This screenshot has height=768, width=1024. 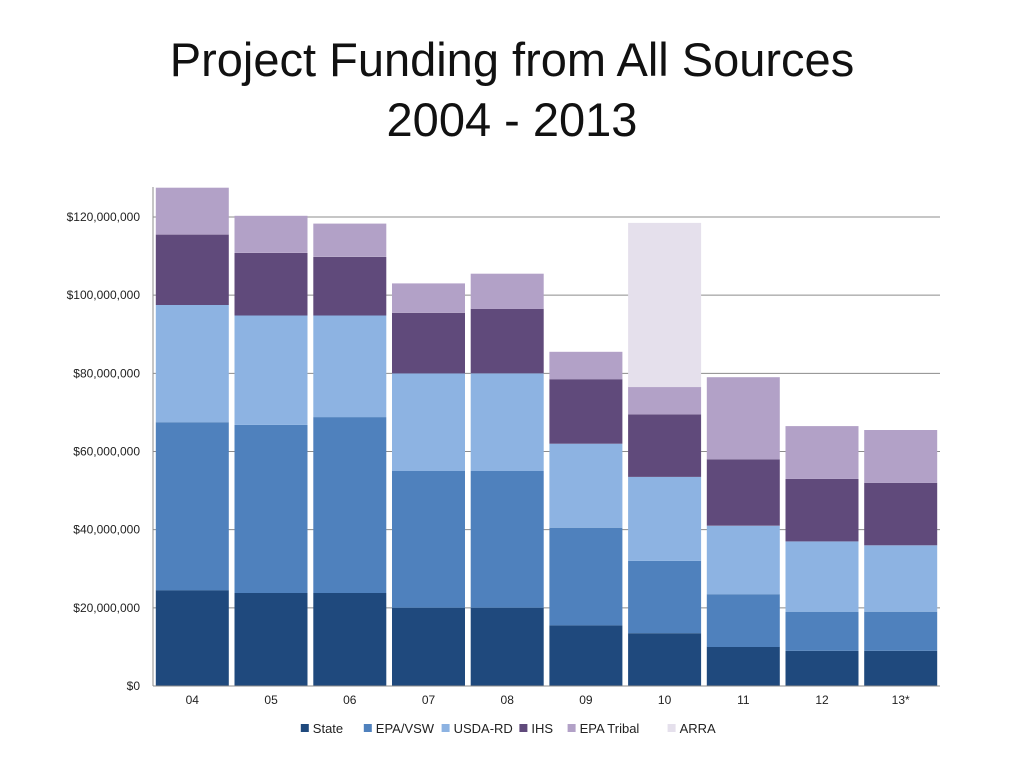 I want to click on x-tick-label: 09, so click(x=586, y=700).